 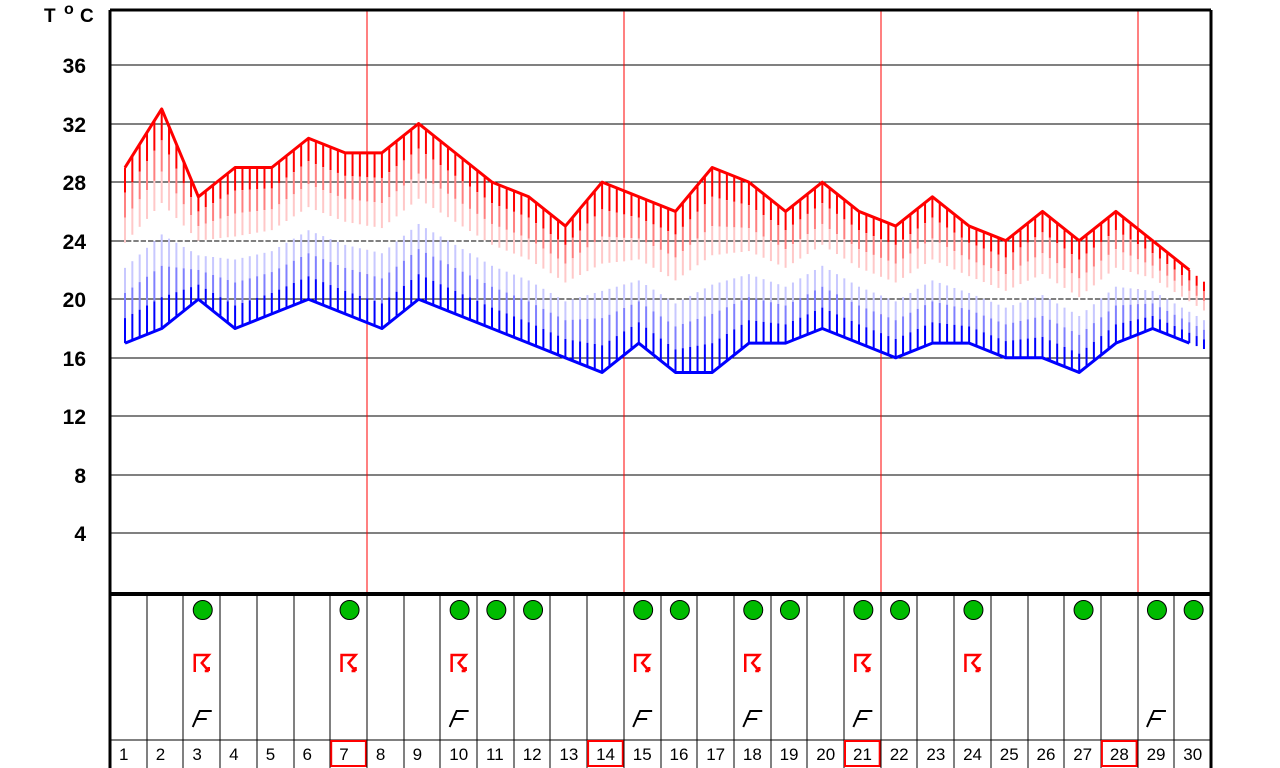 What do you see at coordinates (160, 754) in the screenshot?
I see `day-label: 2` at bounding box center [160, 754].